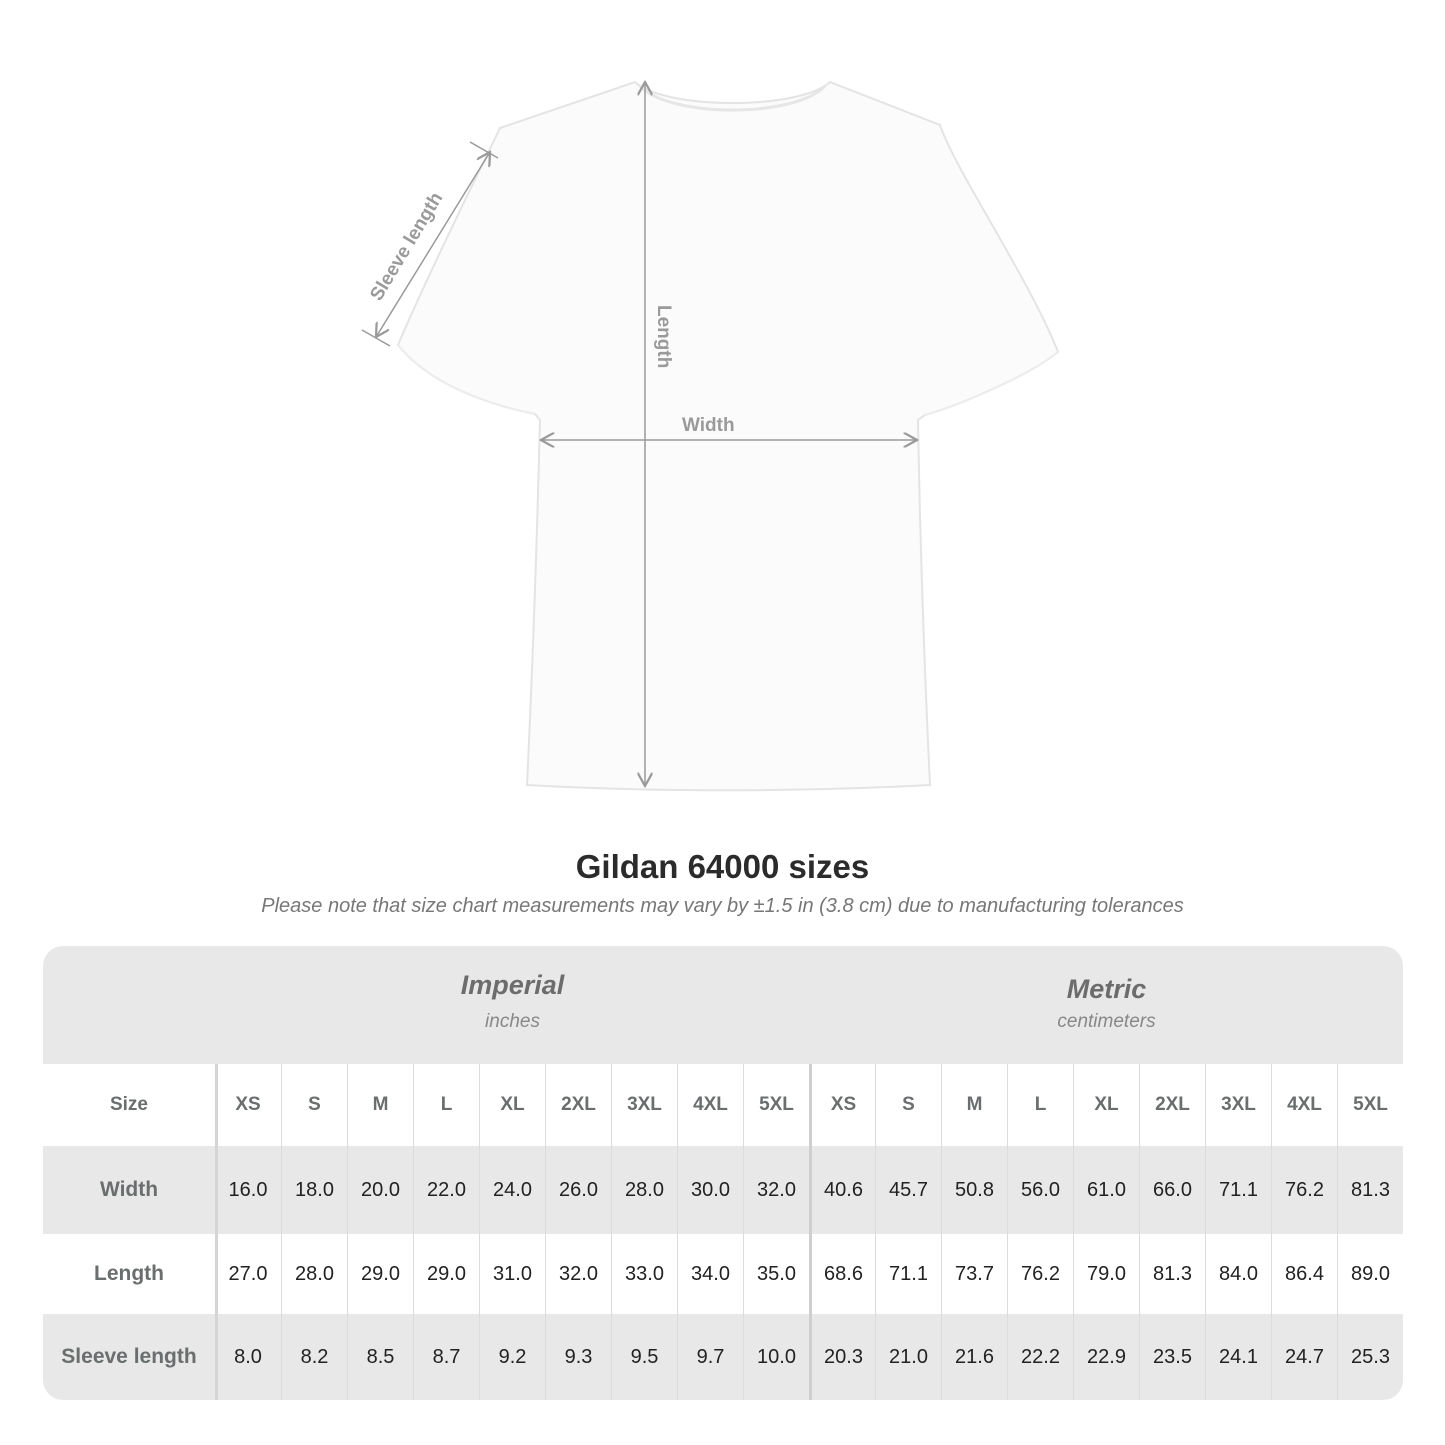 The width and height of the screenshot is (1445, 1445). I want to click on metric-value-cell: 86.4, so click(1304, 1274).